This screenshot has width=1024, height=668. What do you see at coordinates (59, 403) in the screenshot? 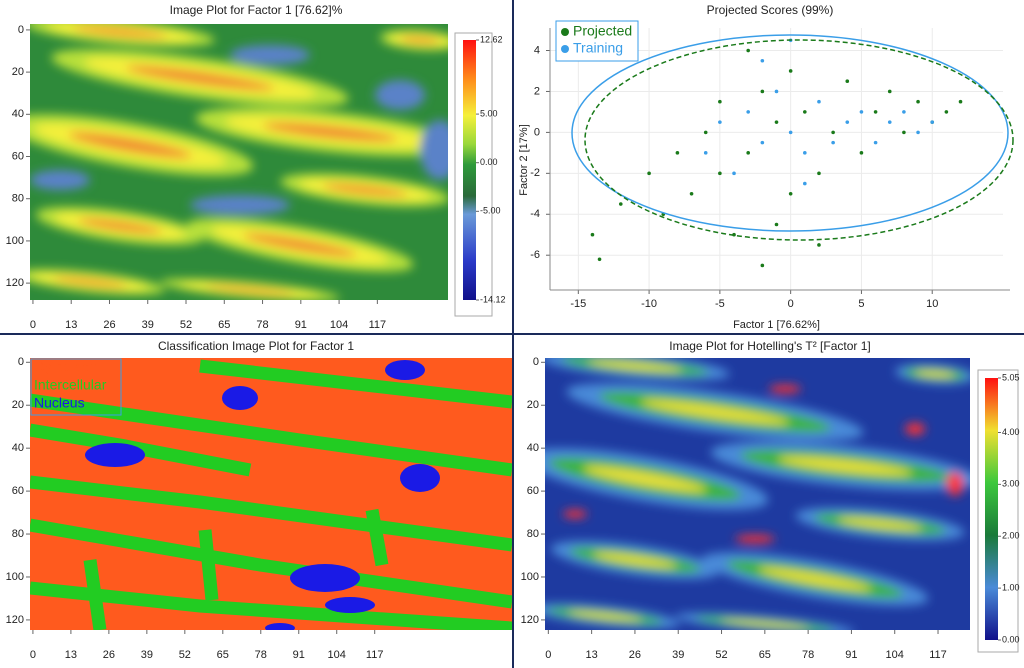
I see `legend-label: Nucleus` at bounding box center [59, 403].